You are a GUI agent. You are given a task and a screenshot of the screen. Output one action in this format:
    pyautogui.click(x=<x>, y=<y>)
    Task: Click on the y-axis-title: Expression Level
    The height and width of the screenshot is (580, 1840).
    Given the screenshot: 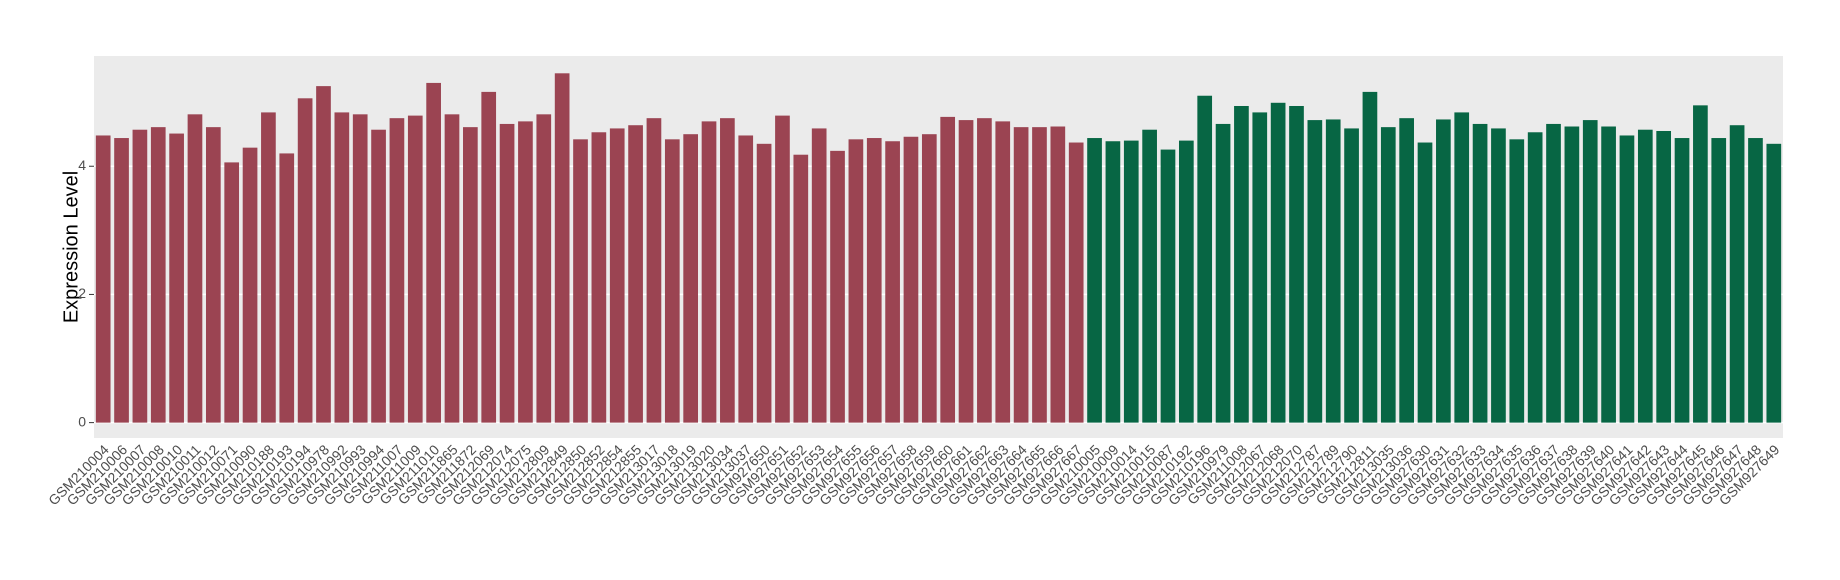 What is the action you would take?
    pyautogui.click(x=71, y=247)
    